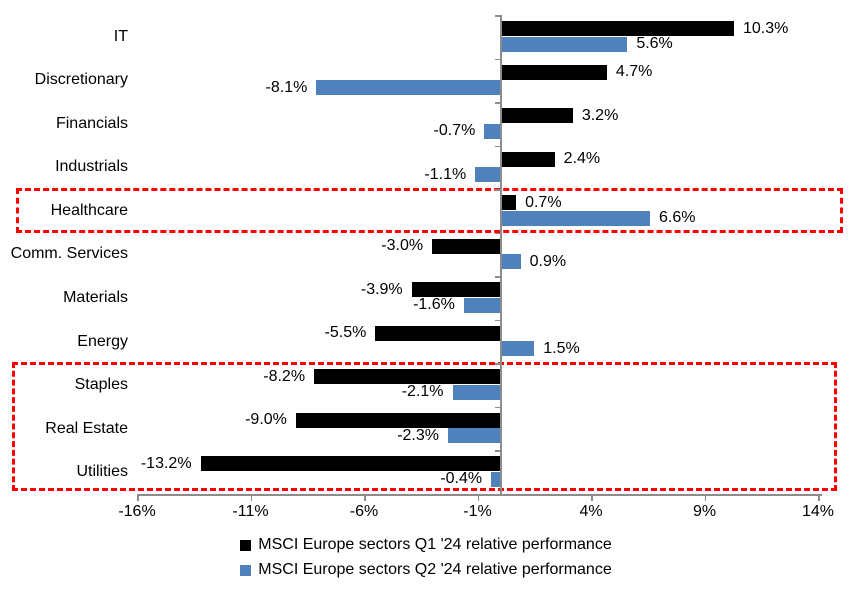 The width and height of the screenshot is (852, 601). What do you see at coordinates (553, 72) in the screenshot?
I see `q1-bar-discretionary` at bounding box center [553, 72].